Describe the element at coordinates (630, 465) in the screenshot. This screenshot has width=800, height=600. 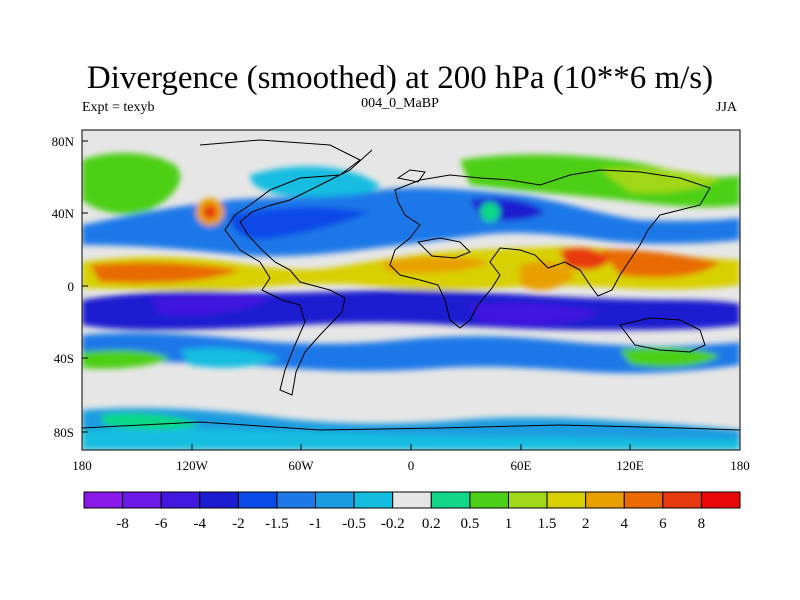
I see `x-tick-120e: 120E` at that location.